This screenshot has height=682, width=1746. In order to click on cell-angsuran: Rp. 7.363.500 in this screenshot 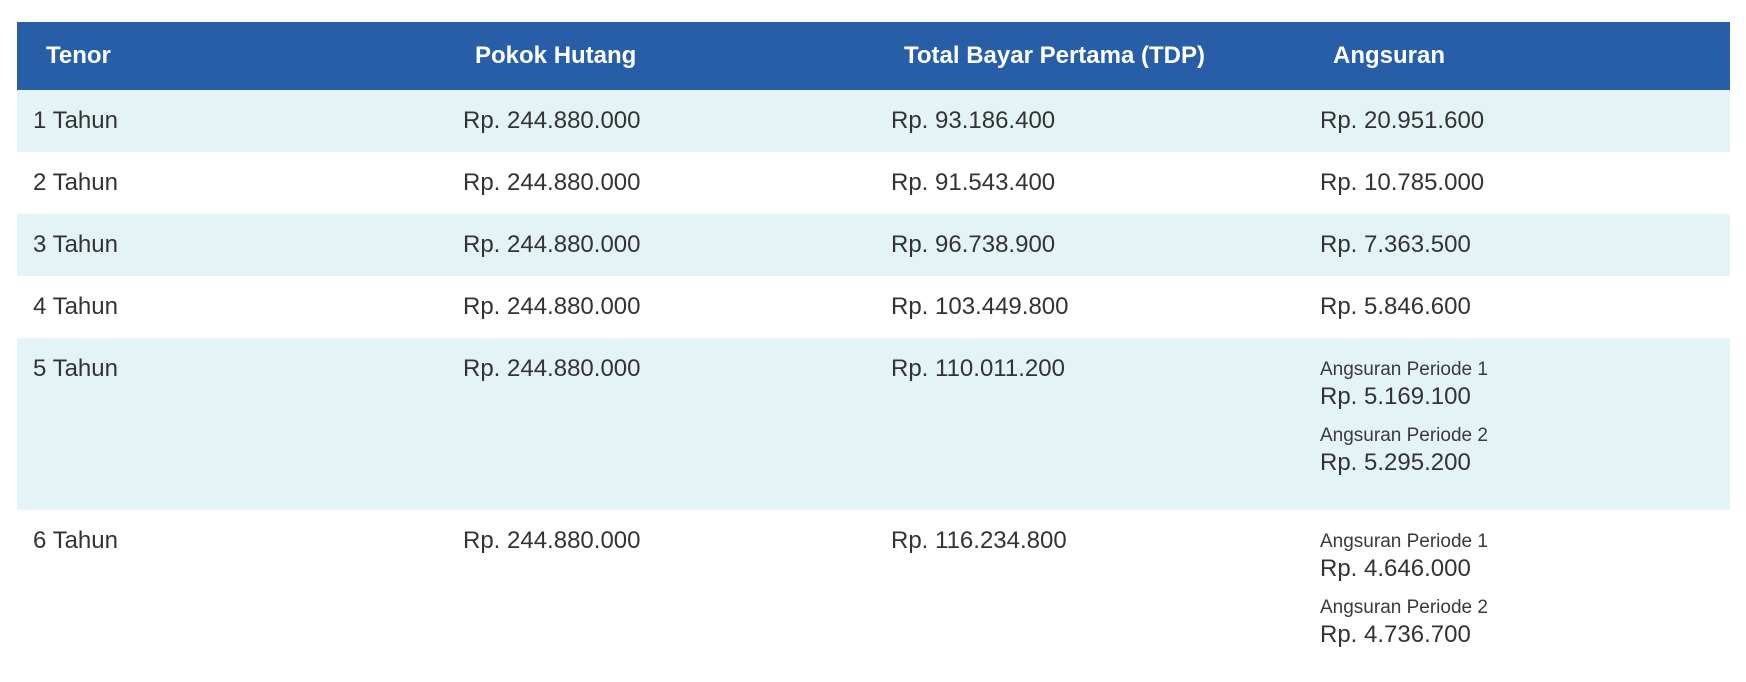, I will do `click(1395, 244)`.